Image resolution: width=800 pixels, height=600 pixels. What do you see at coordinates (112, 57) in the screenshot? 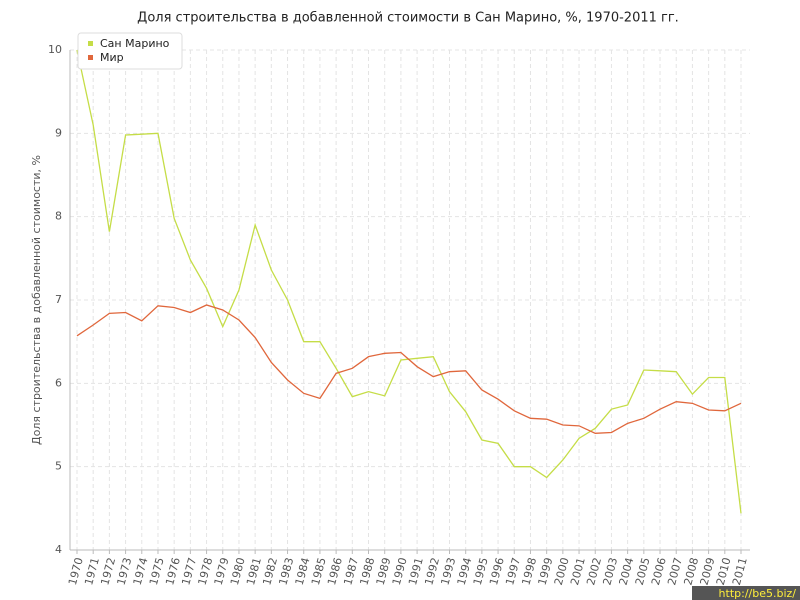
I see `legend-label: Мир` at bounding box center [112, 57].